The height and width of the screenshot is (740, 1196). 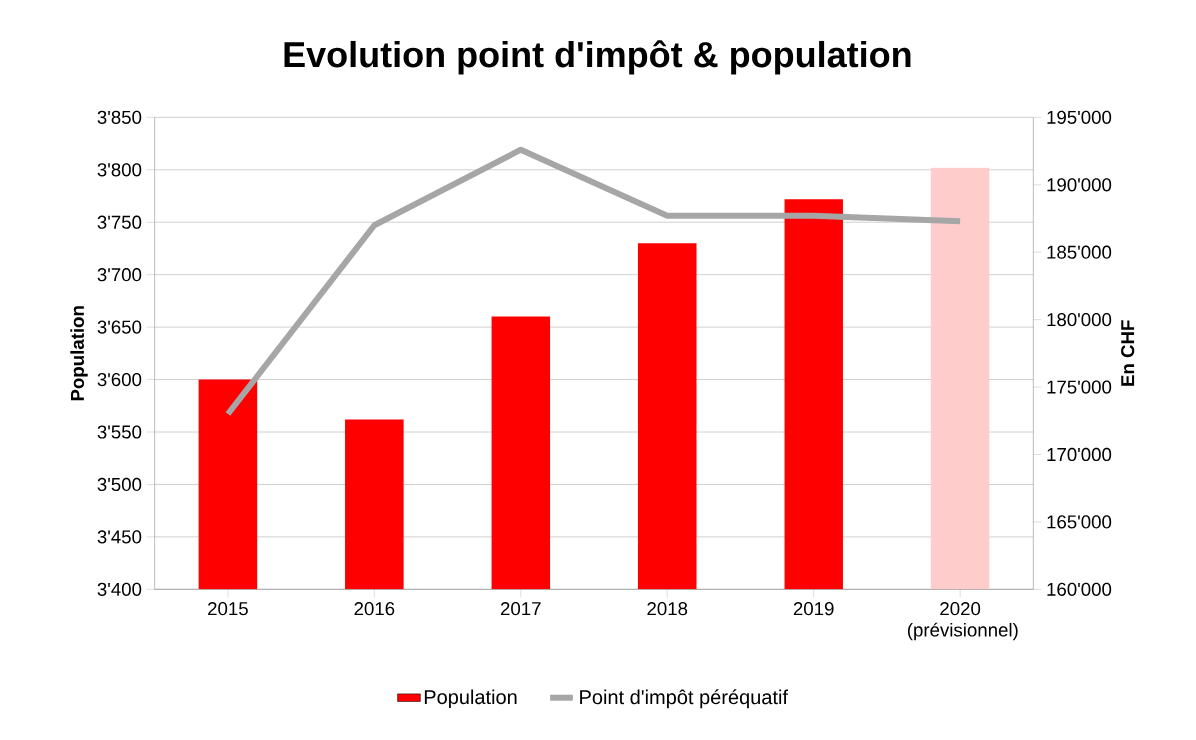 What do you see at coordinates (79, 353) in the screenshot?
I see `y-axis-title: Population` at bounding box center [79, 353].